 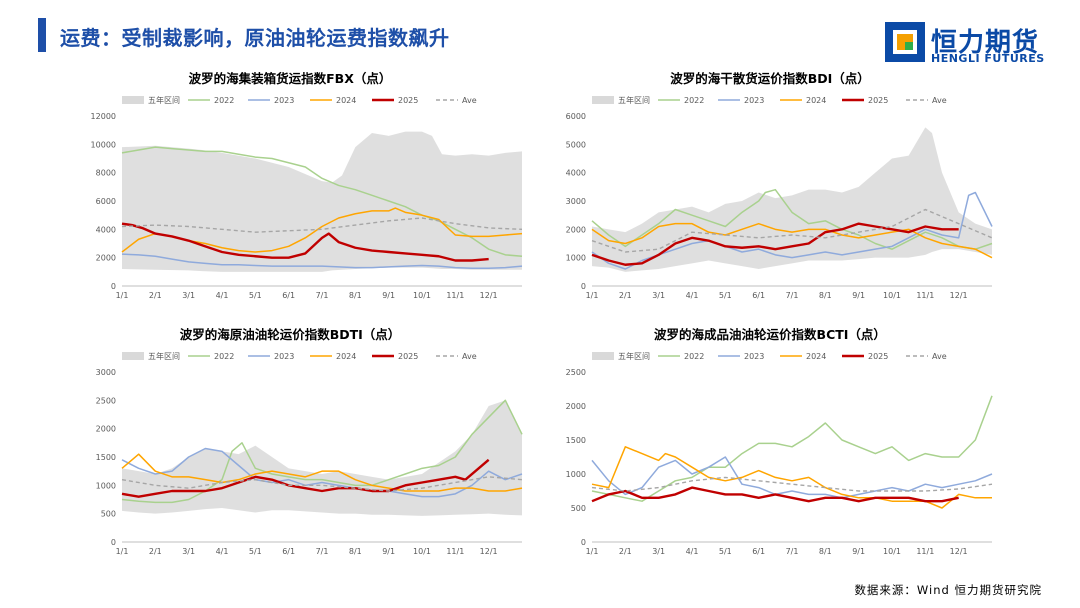 I want to click on y-tick-label: 5000, so click(x=576, y=144).